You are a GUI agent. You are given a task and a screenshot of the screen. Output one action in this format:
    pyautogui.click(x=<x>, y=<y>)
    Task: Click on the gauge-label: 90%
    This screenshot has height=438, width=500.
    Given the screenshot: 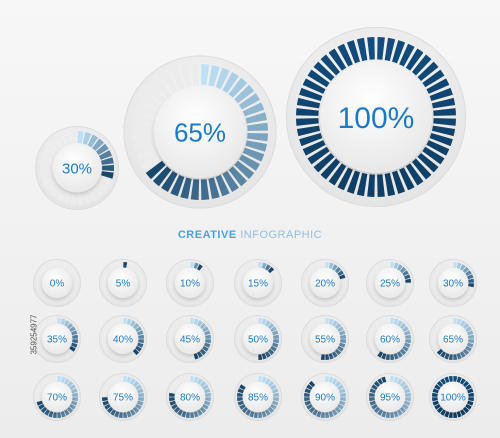 What is the action you would take?
    pyautogui.click(x=325, y=398)
    